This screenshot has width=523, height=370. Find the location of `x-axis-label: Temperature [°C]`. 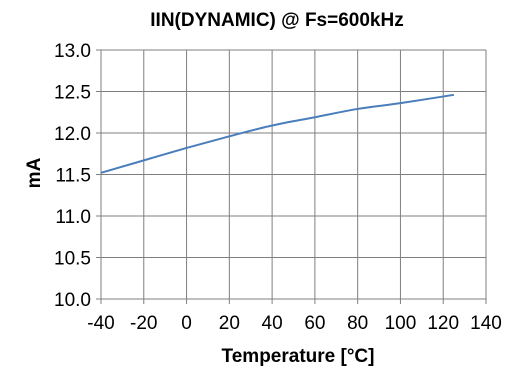

x-axis-label: Temperature [°C] is located at coordinates (298, 356).